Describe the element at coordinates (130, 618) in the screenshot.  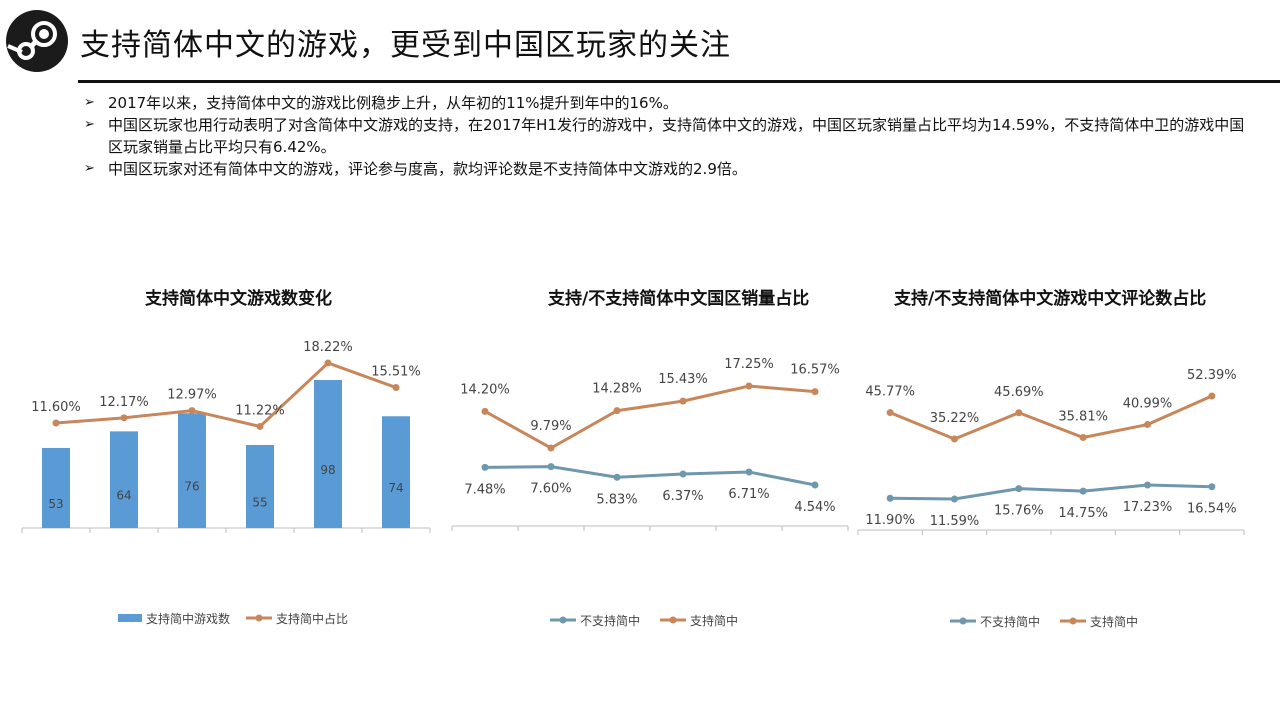
I see `legend-swatch-bar` at that location.